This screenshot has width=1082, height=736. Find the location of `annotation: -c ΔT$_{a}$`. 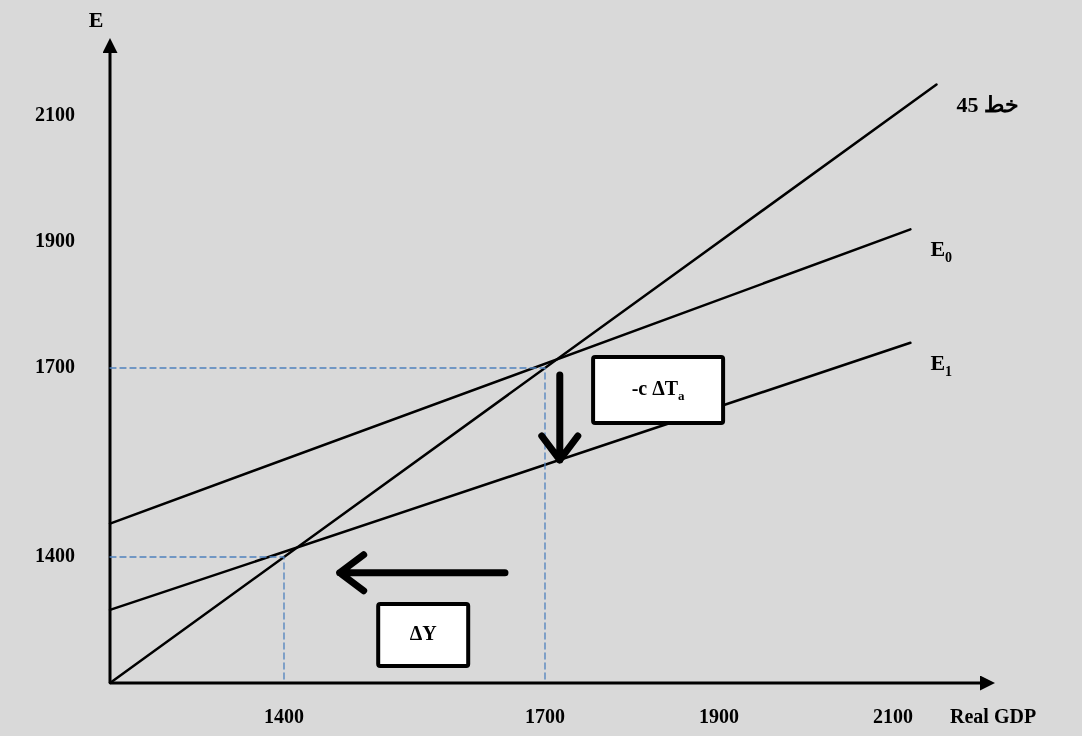

annotation: -c ΔT$_{a}$ is located at coordinates (658, 390).